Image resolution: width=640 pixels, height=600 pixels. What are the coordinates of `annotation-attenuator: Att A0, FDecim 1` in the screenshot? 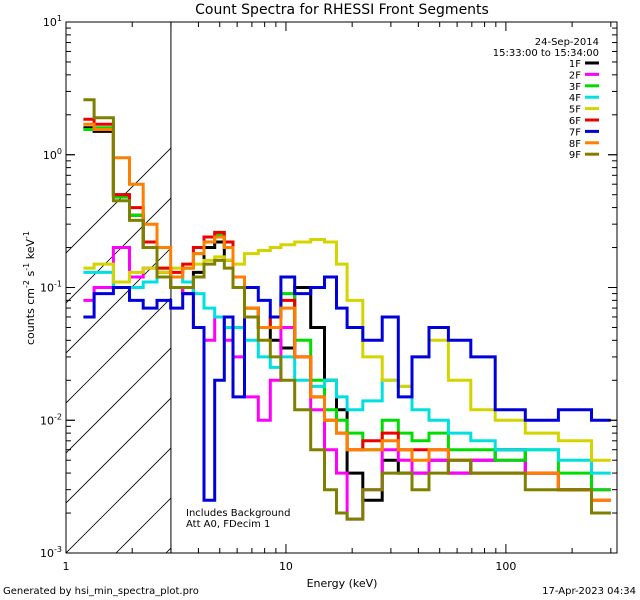 It's located at (228, 524).